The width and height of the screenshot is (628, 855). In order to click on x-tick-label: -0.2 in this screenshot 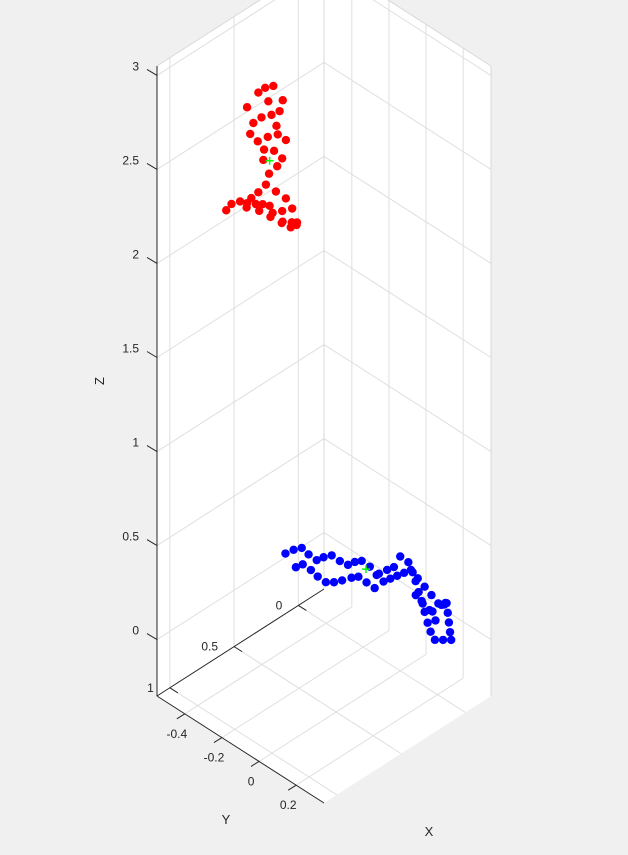, I will do `click(214, 758)`.